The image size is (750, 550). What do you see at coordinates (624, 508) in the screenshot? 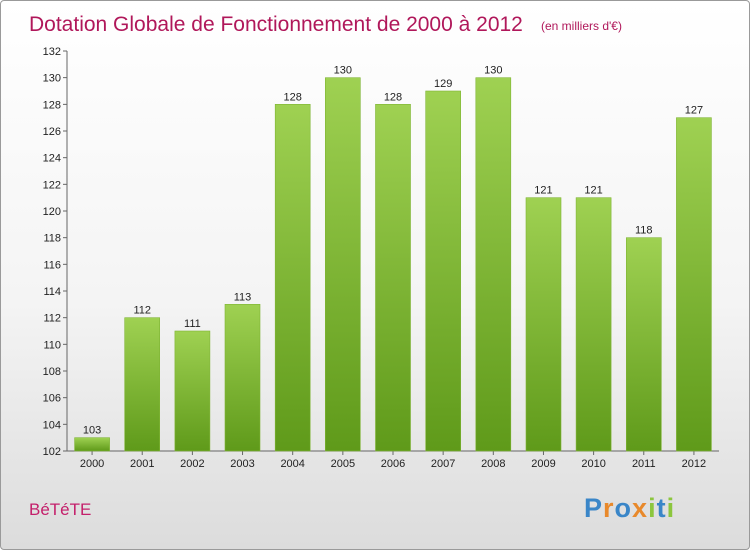
I see `brand-letter: o` at bounding box center [624, 508].